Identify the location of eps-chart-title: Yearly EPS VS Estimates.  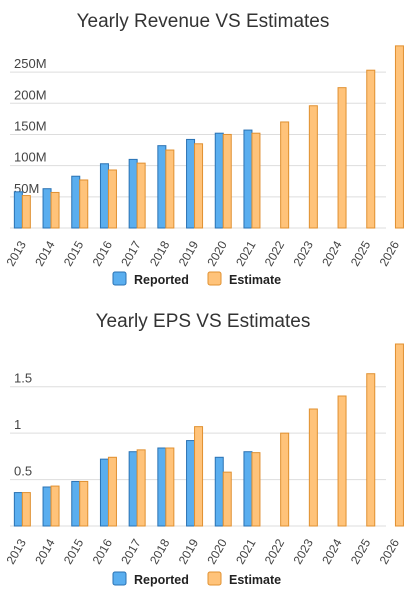
(203, 321).